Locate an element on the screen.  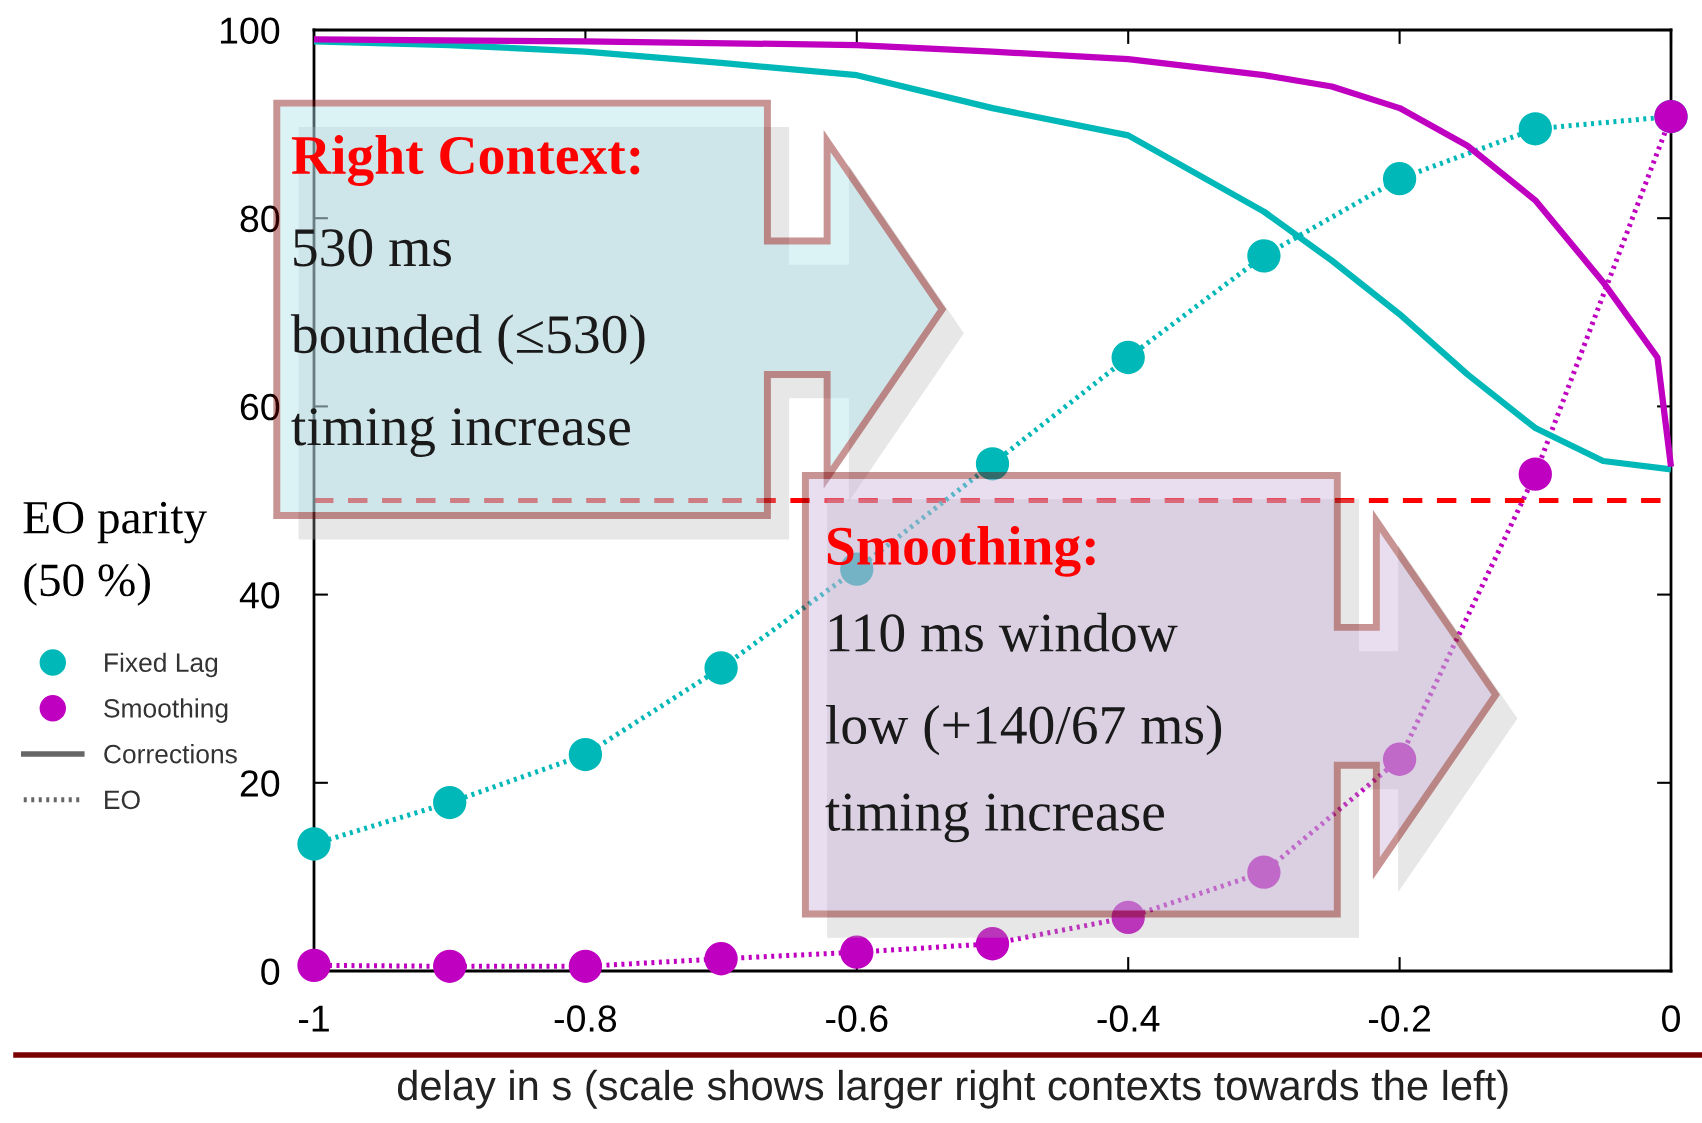
y-tick-label: 0 is located at coordinates (270, 971).